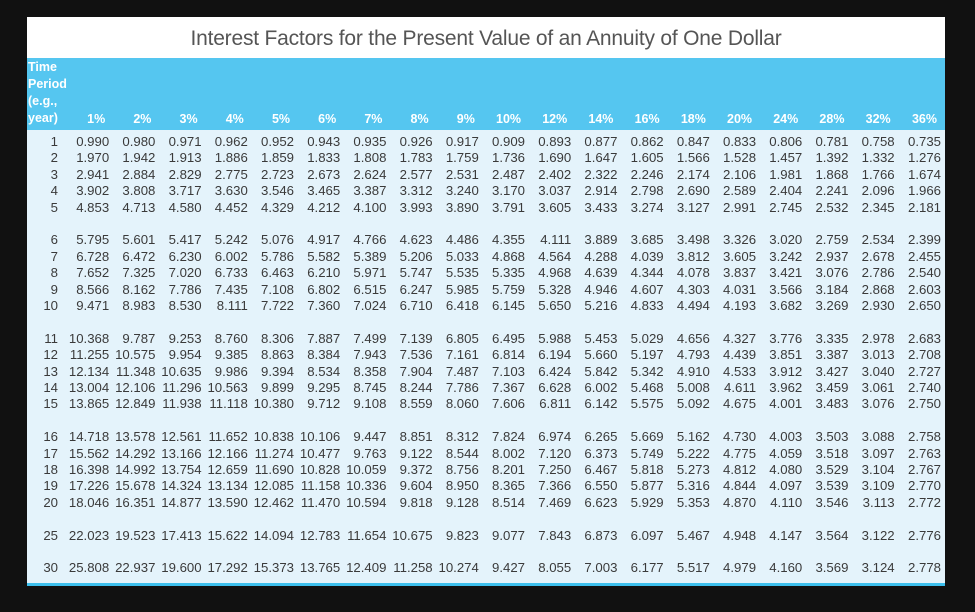  What do you see at coordinates (419, 119) in the screenshot?
I see `rate-column-header: 8%` at bounding box center [419, 119].